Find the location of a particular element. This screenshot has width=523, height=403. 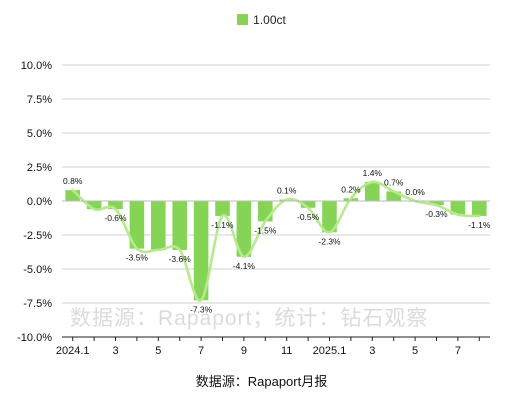

data-label: -1.5% is located at coordinates (265, 230).